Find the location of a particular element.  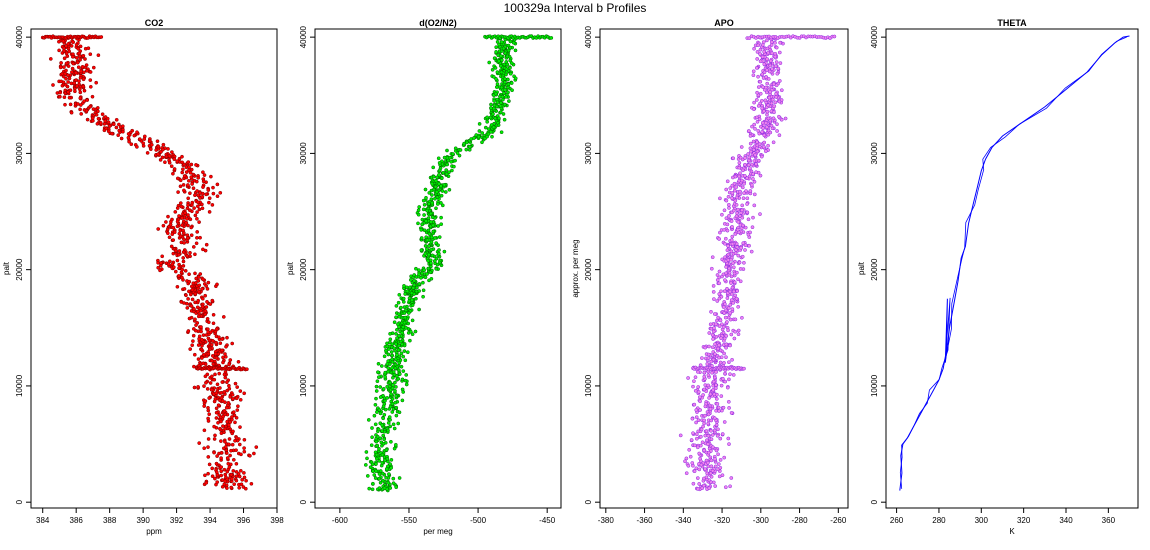

y-tick-label: 20000 is located at coordinates (588, 269).